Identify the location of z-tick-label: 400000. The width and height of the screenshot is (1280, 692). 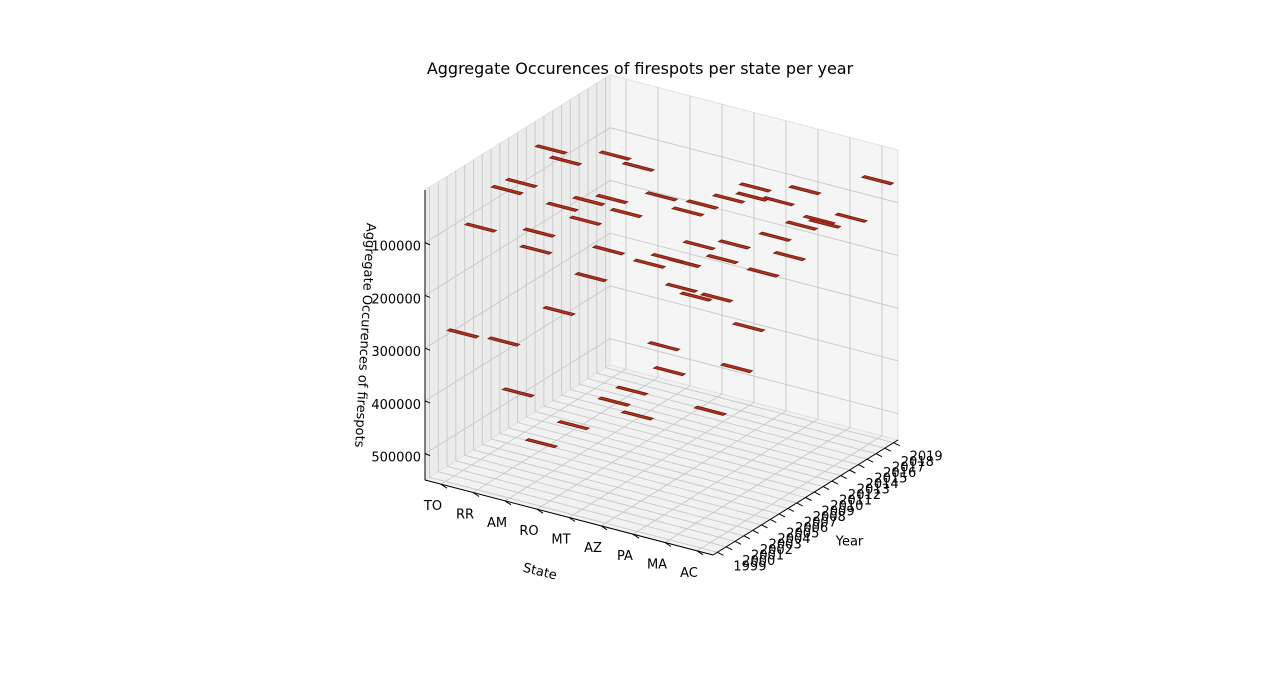
(396, 405).